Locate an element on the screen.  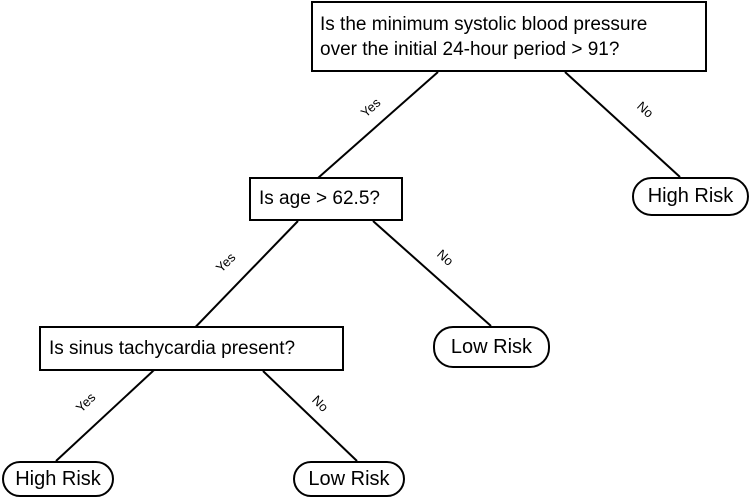
edge-root-no is located at coordinates (622, 124).